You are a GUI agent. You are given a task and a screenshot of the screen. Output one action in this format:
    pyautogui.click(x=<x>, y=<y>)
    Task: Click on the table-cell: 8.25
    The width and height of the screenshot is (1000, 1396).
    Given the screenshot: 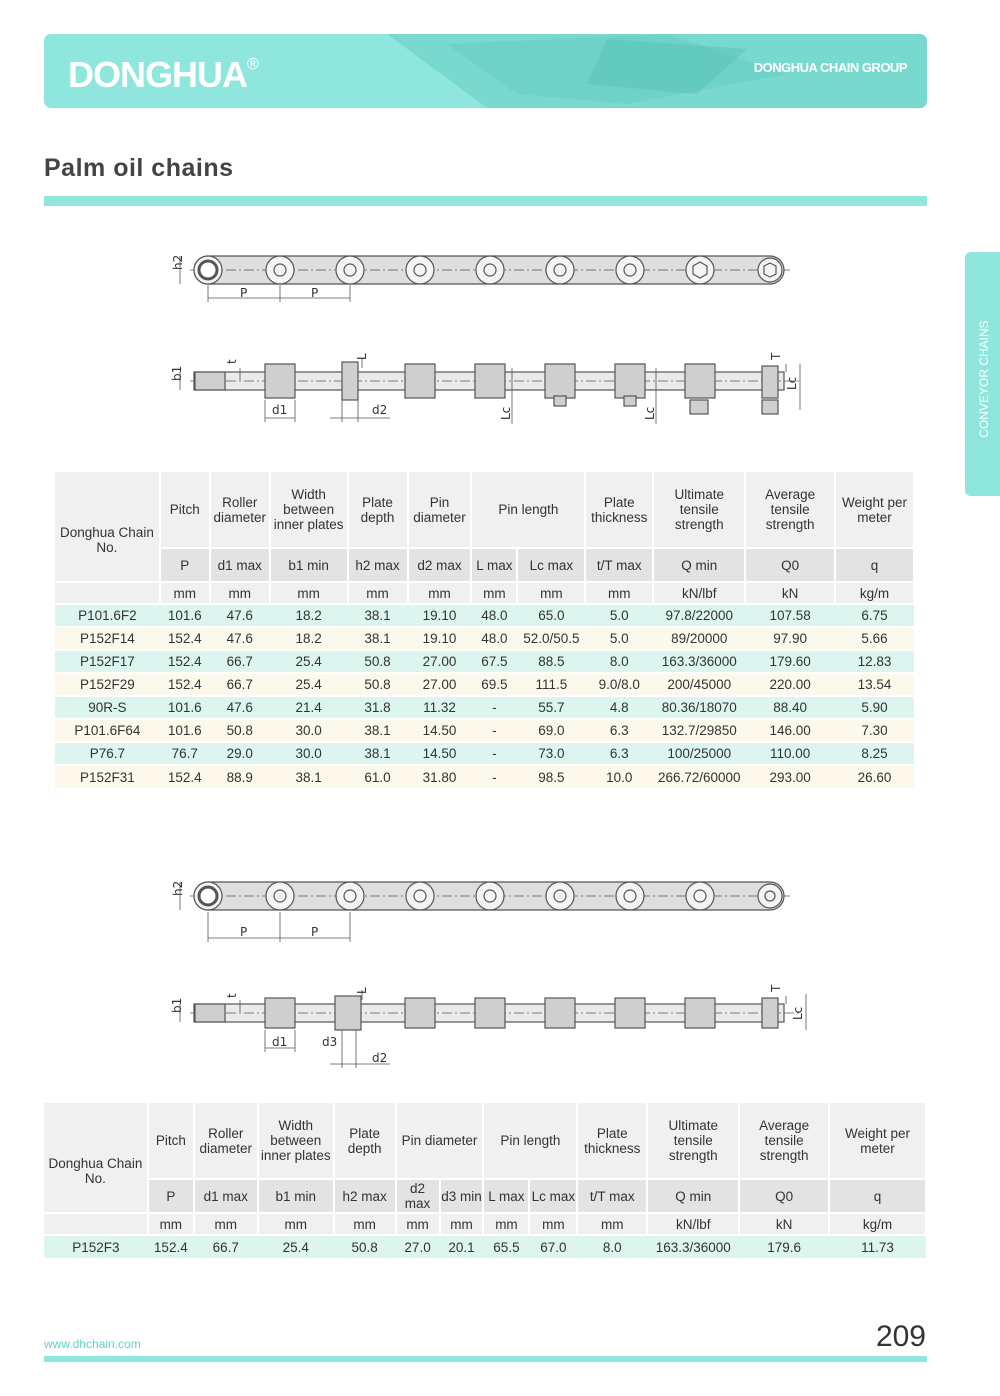 What is the action you would take?
    pyautogui.click(x=874, y=753)
    